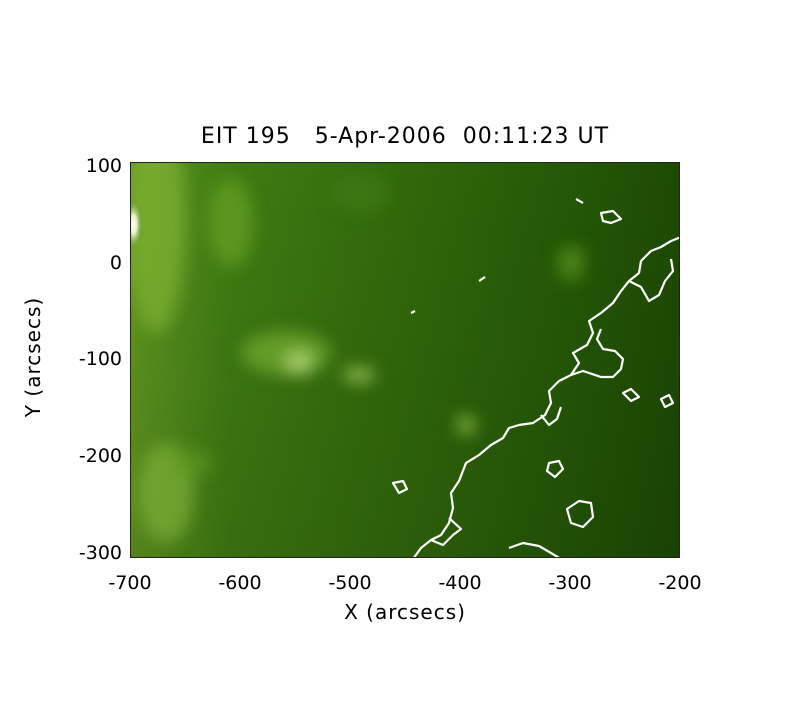  I want to click on x-tick-label: -200, so click(680, 583).